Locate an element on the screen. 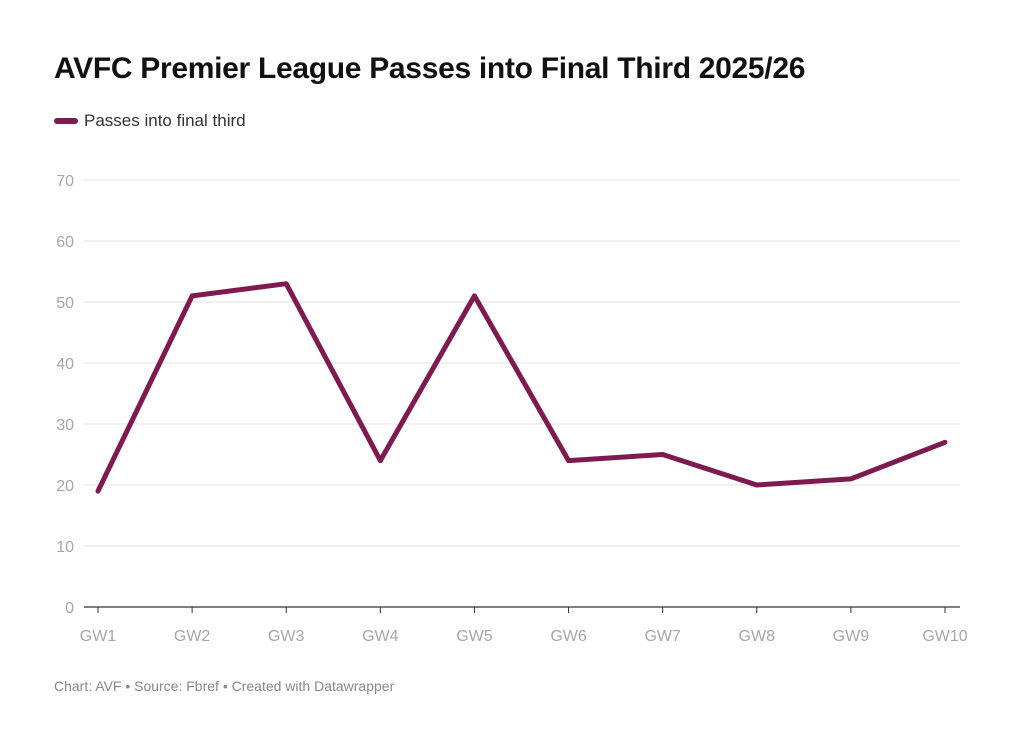 The image size is (1024, 750). y-tick-label: 30 is located at coordinates (65, 425).